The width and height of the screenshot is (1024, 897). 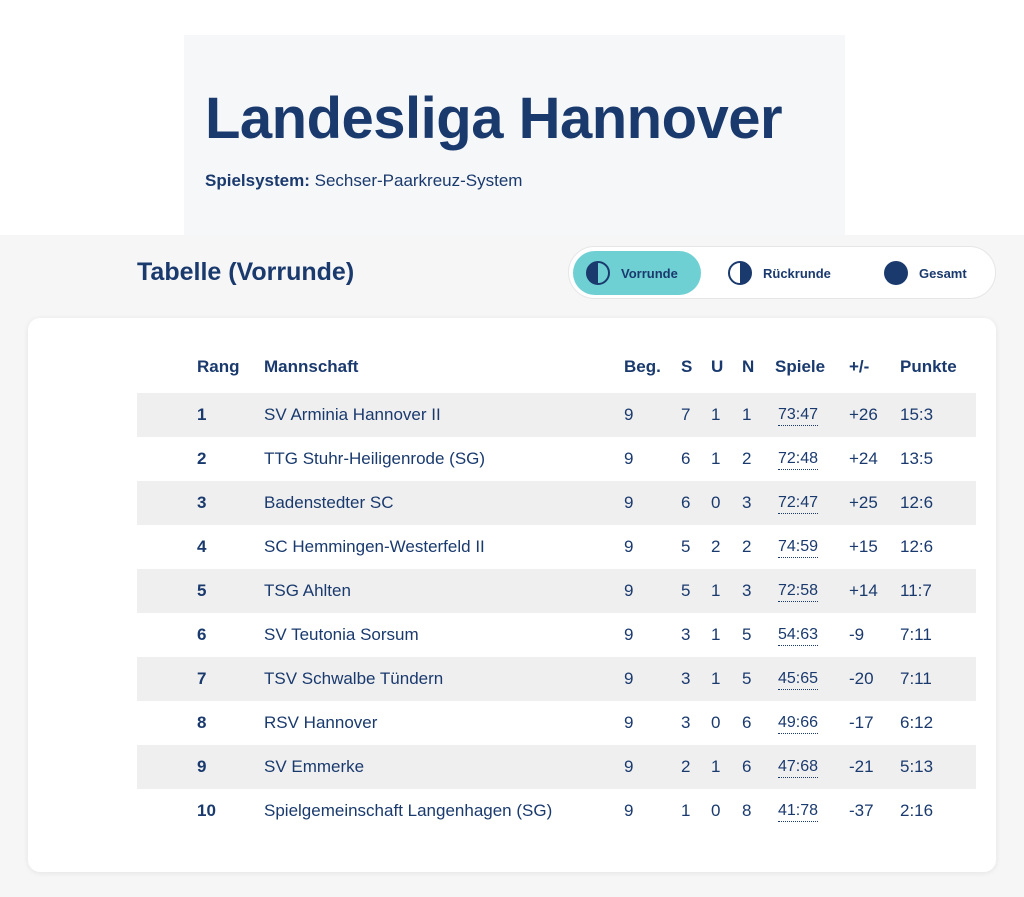 What do you see at coordinates (798, 459) in the screenshot?
I see `games-link: 72:48` at bounding box center [798, 459].